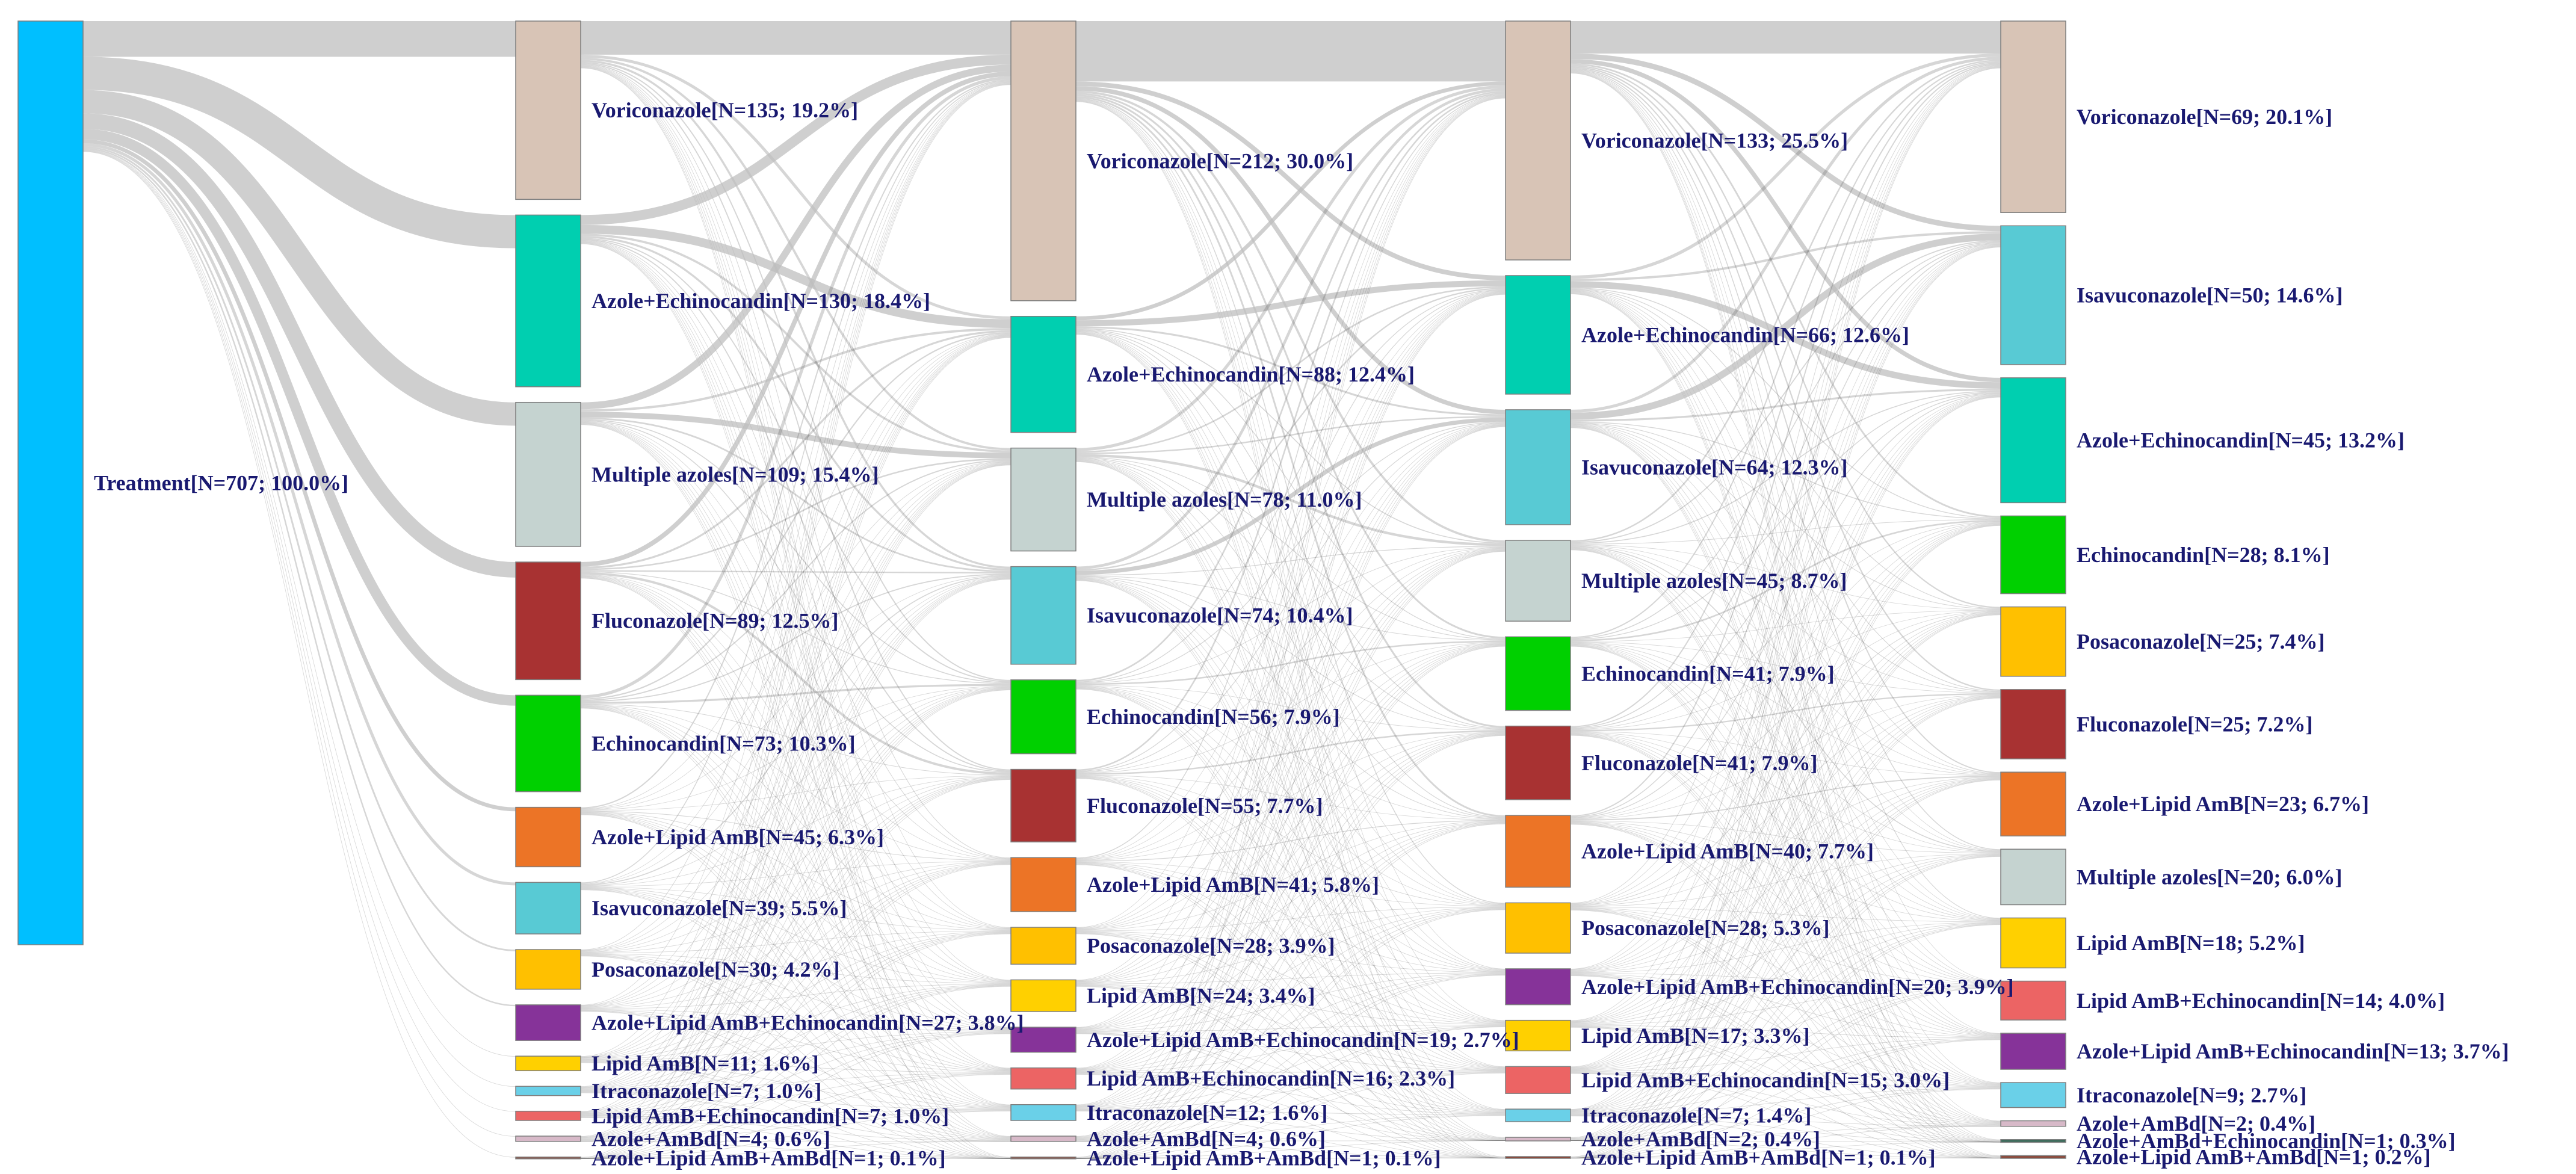 The height and width of the screenshot is (1174, 2576). What do you see at coordinates (2293, 1051) in the screenshot?
I see `node-label-azole-lipid-amb-echinocandin-col4: Azole+Lipid AmB+Echinocandin[N=13; 3.7%]` at bounding box center [2293, 1051].